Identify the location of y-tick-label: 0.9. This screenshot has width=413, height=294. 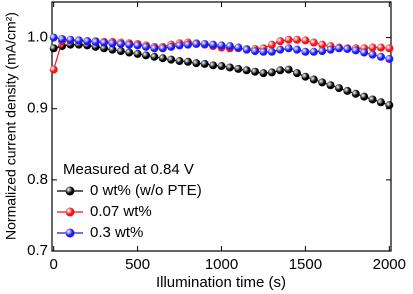
(37, 108).